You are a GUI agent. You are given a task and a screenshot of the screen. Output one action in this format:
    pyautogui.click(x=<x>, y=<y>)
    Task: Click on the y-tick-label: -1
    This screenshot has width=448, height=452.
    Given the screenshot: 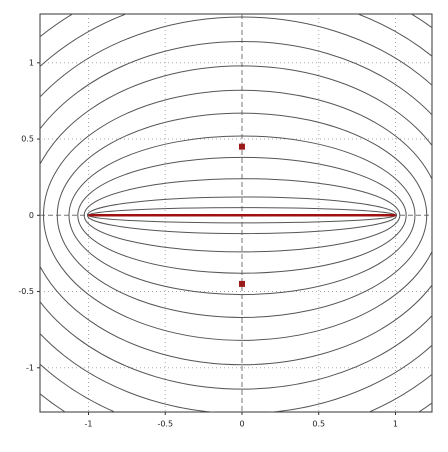 What is the action you would take?
    pyautogui.click(x=30, y=367)
    